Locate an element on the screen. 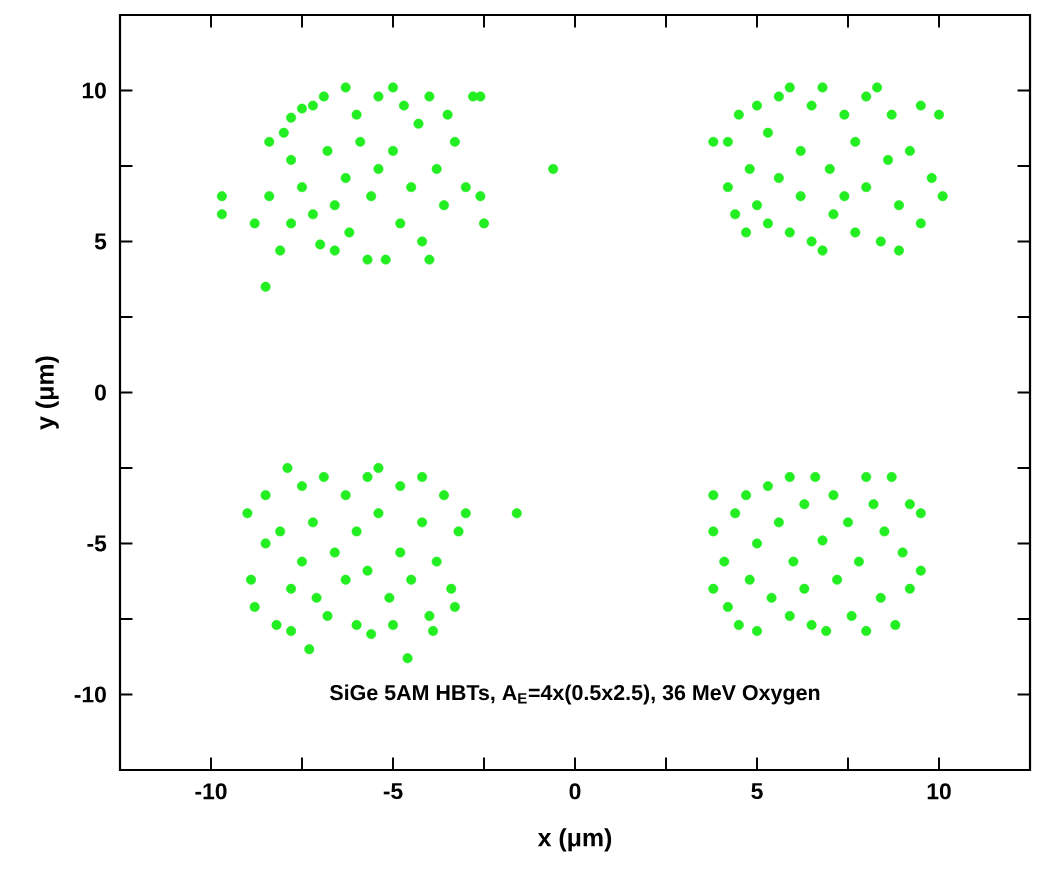 This screenshot has width=1040, height=879. y-tick-label: -5 is located at coordinates (97, 543).